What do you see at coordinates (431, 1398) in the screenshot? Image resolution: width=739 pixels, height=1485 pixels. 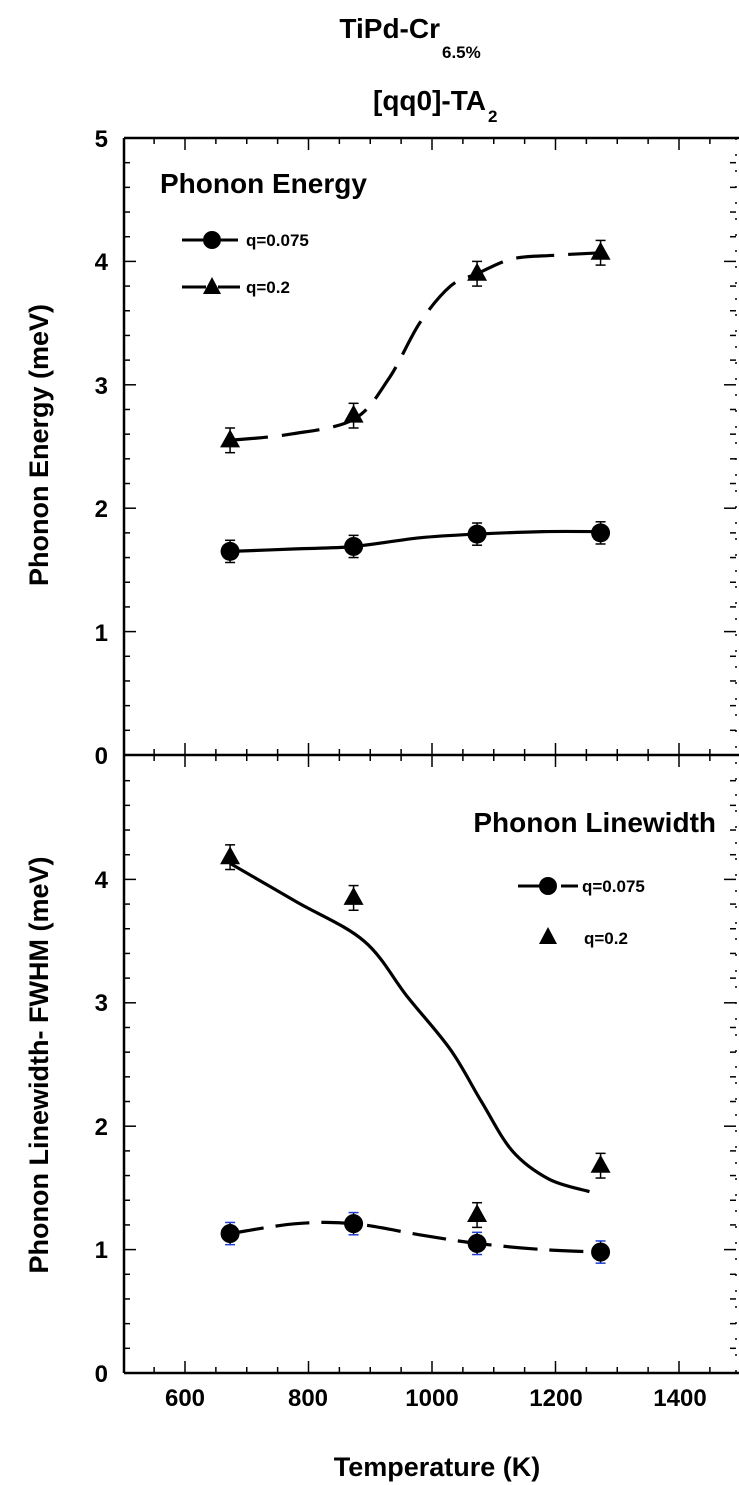 I see `xtick-label-1000: 1000` at bounding box center [431, 1398].